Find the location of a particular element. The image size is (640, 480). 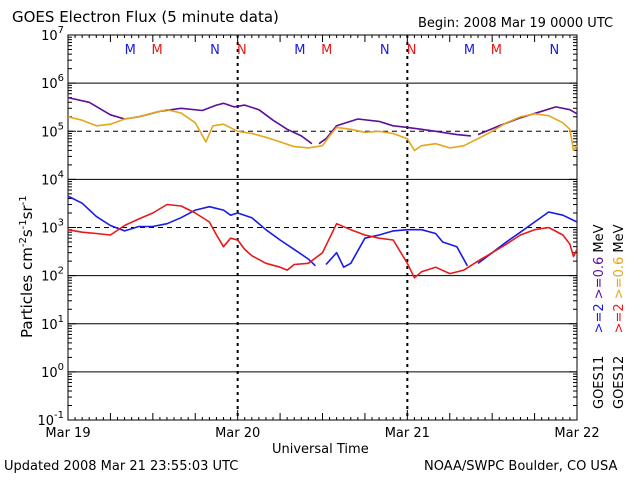

marker-m-8: M is located at coordinates (469, 50).